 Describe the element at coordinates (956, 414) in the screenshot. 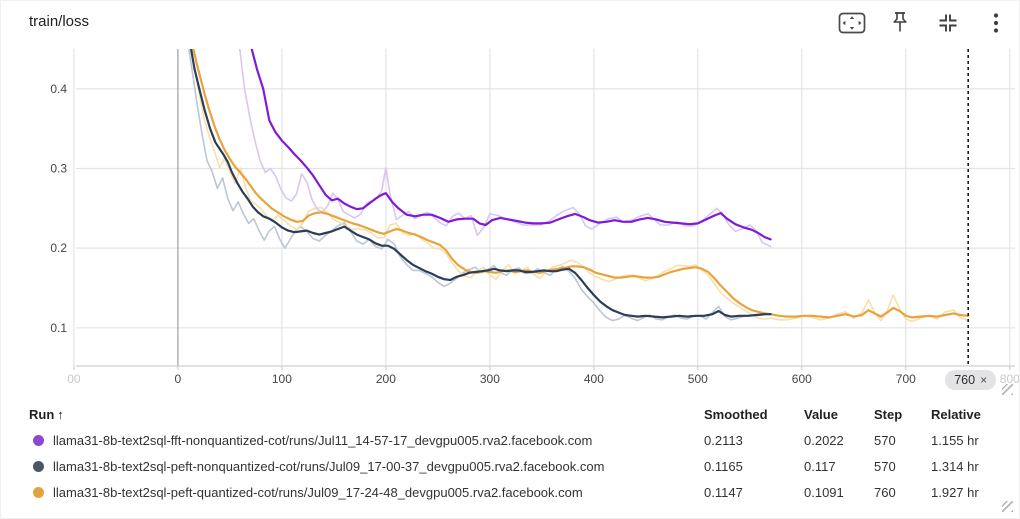

I see `column-header-relative: Relative` at that location.